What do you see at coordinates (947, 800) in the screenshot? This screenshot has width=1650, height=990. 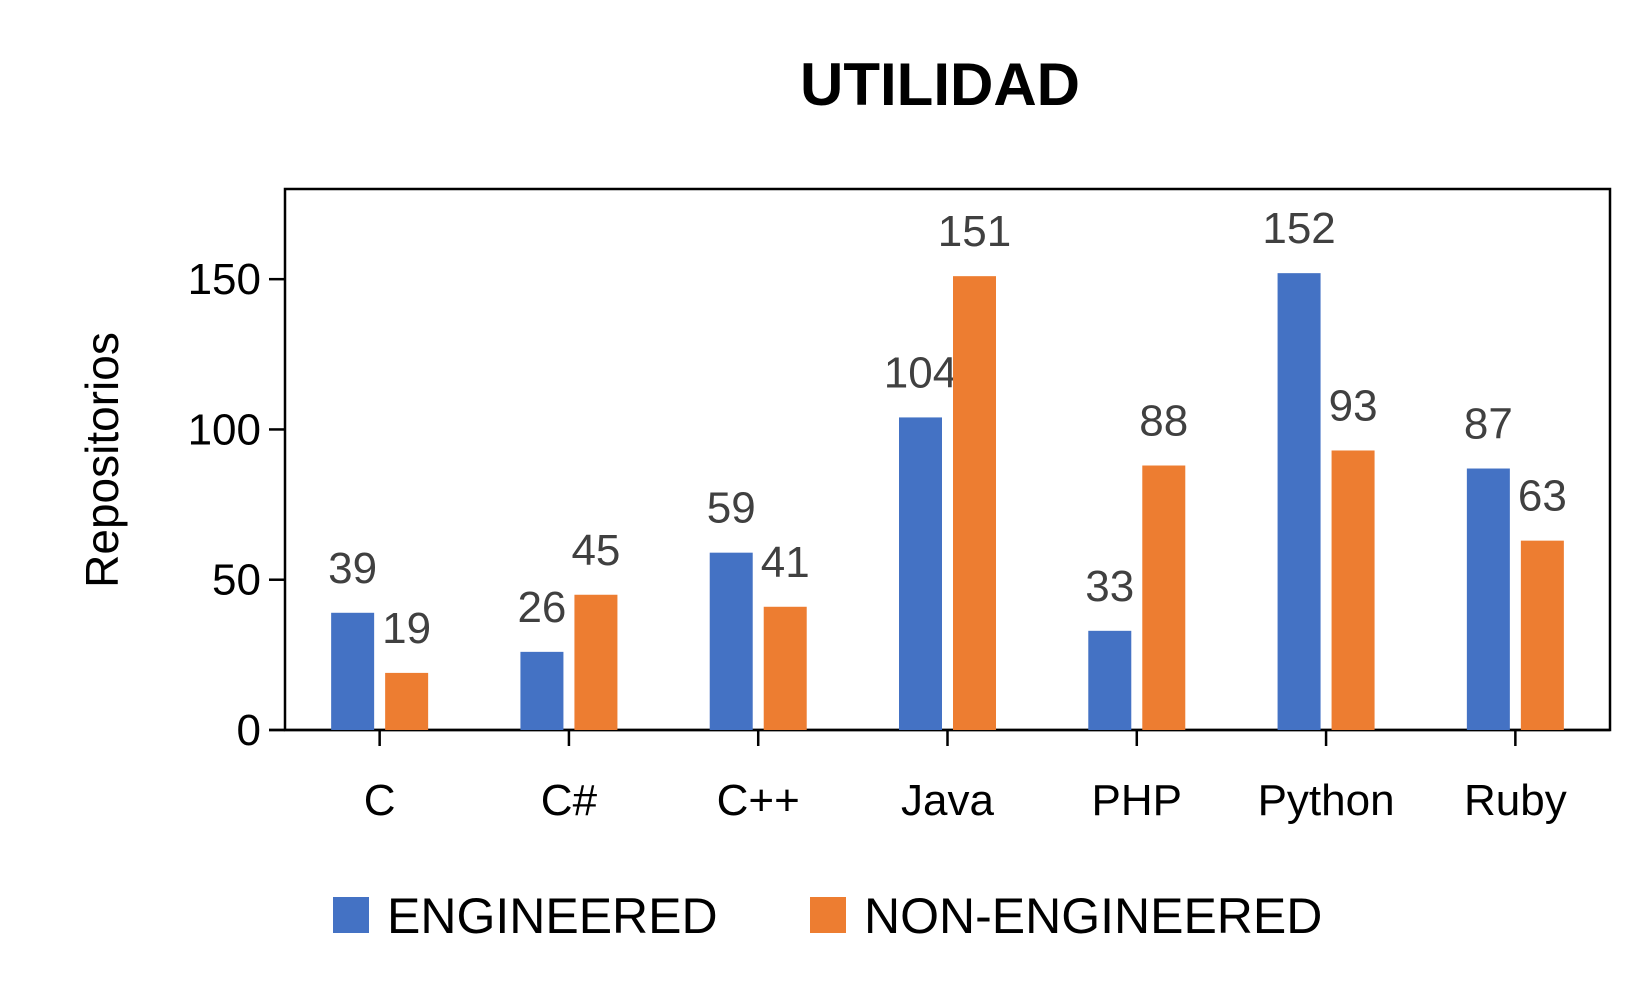 I see `x-tick-label: Java` at bounding box center [947, 800].